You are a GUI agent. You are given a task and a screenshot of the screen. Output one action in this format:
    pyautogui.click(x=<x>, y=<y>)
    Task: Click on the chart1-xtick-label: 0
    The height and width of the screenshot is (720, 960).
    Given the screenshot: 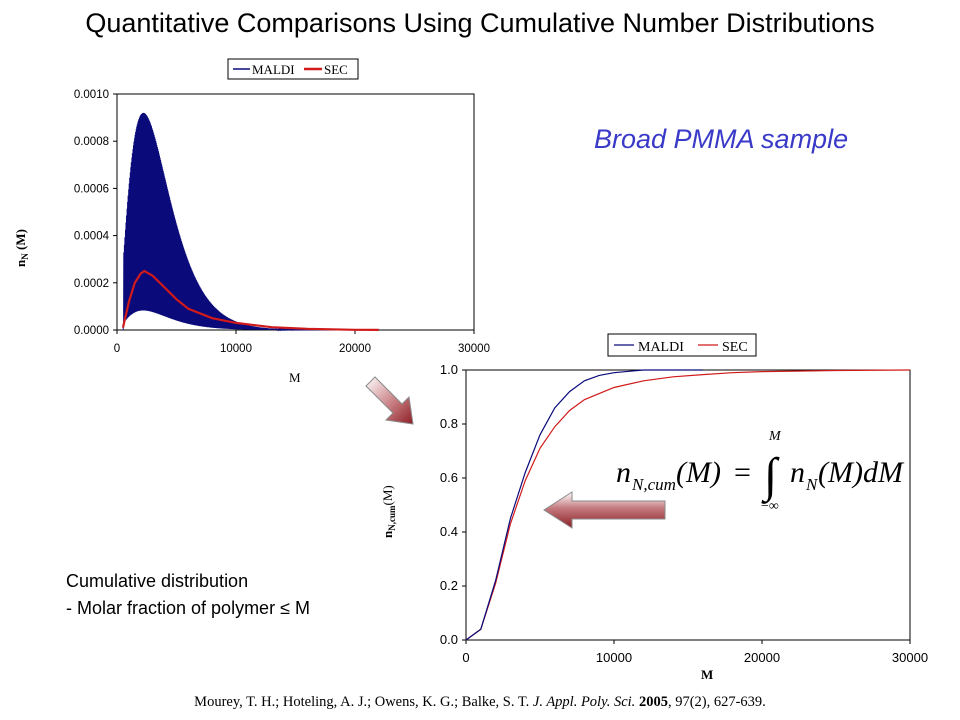 What is the action you would take?
    pyautogui.click(x=117, y=349)
    